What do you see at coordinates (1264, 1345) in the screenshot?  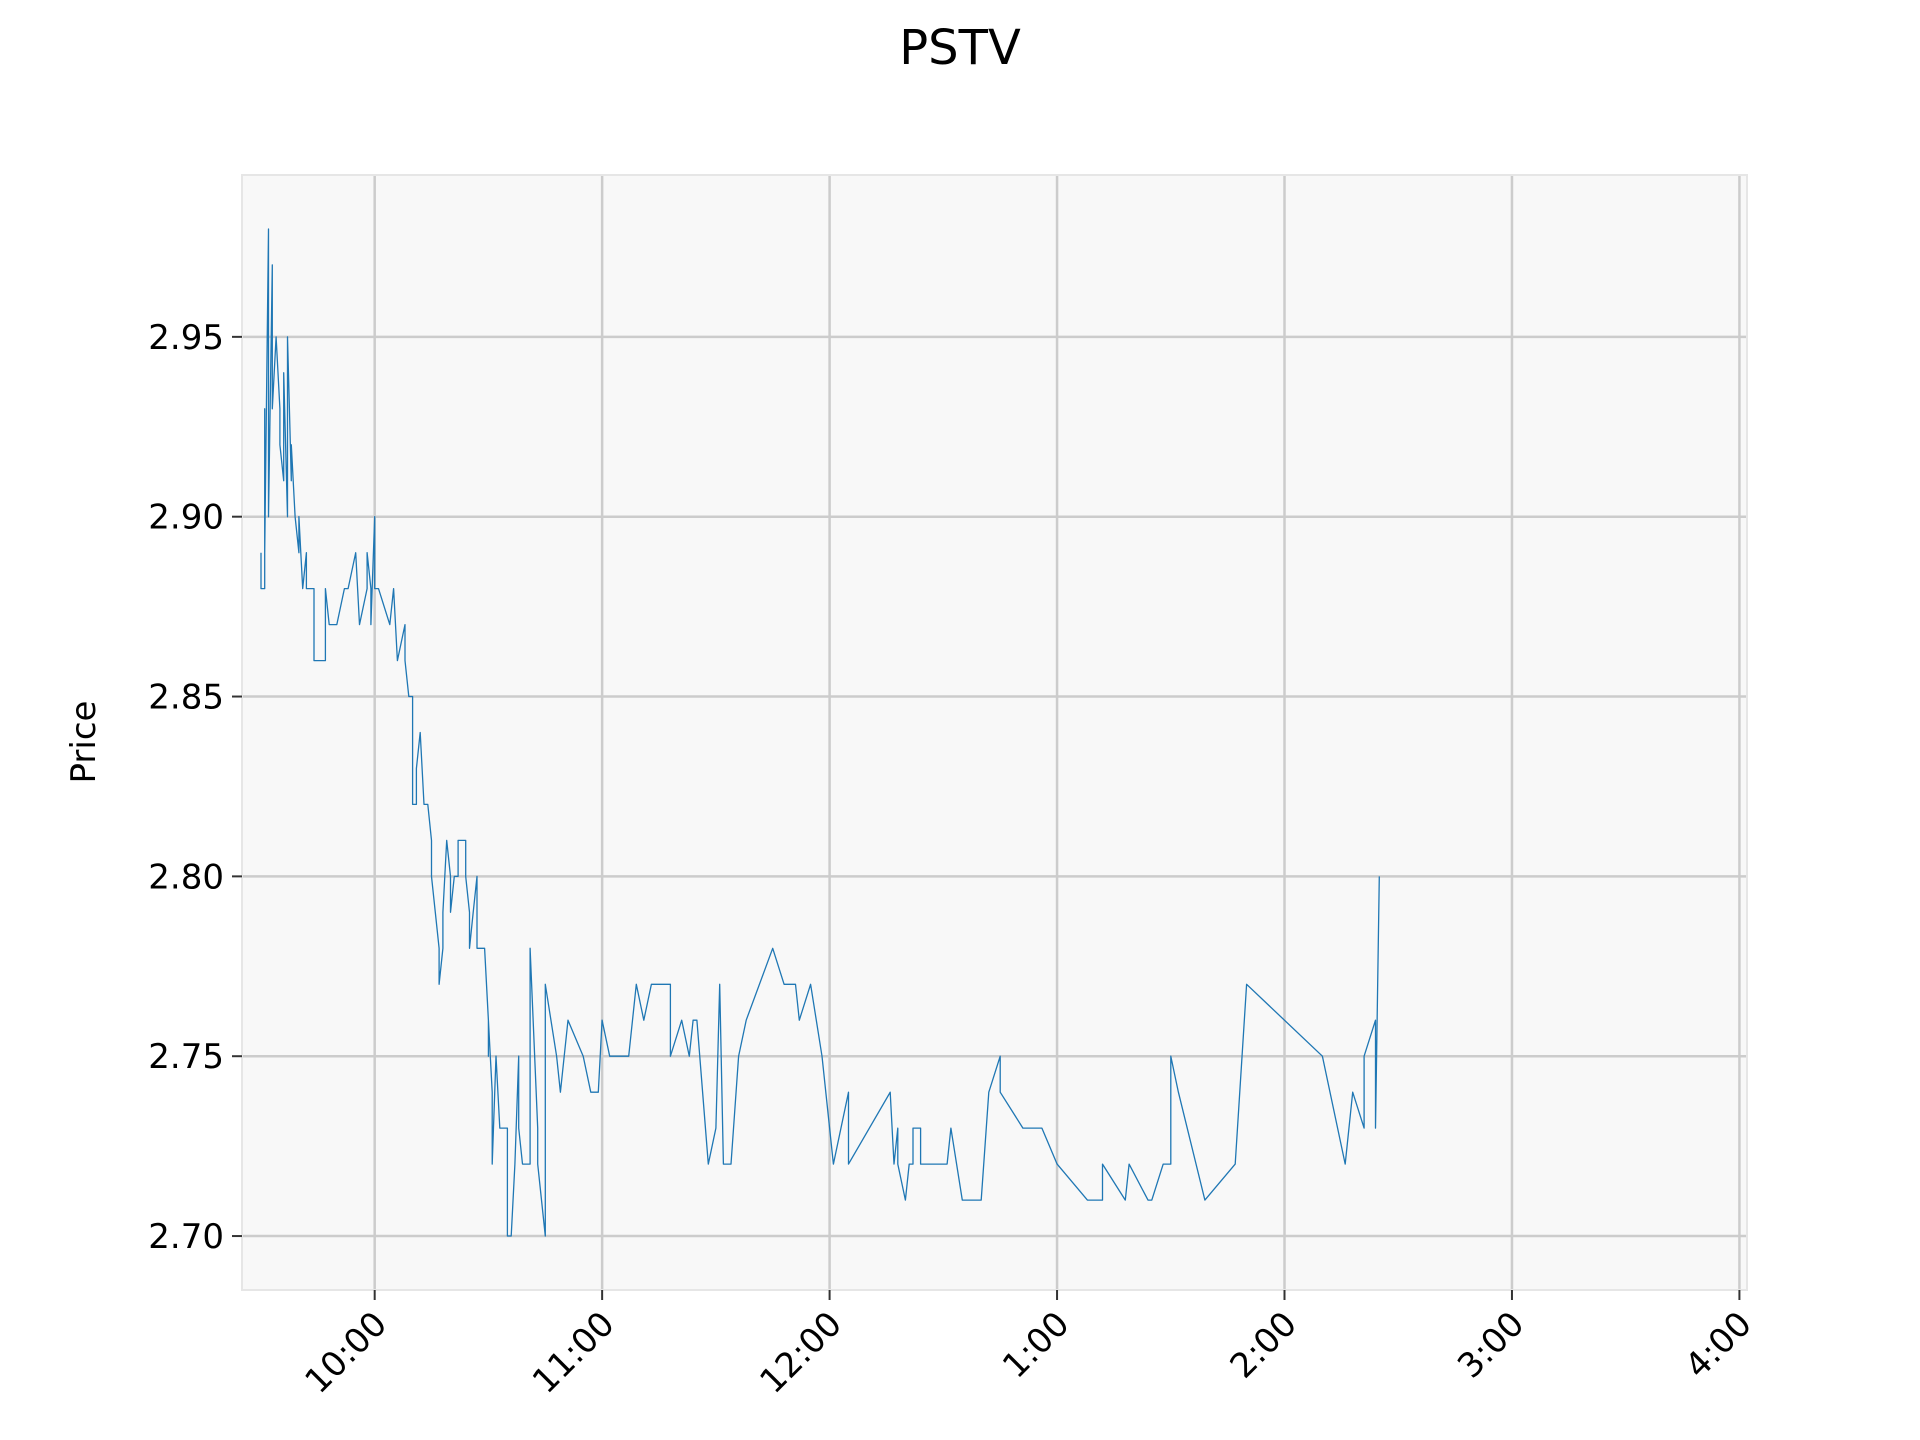 I see `x-tick-label: 2:00` at bounding box center [1264, 1345].